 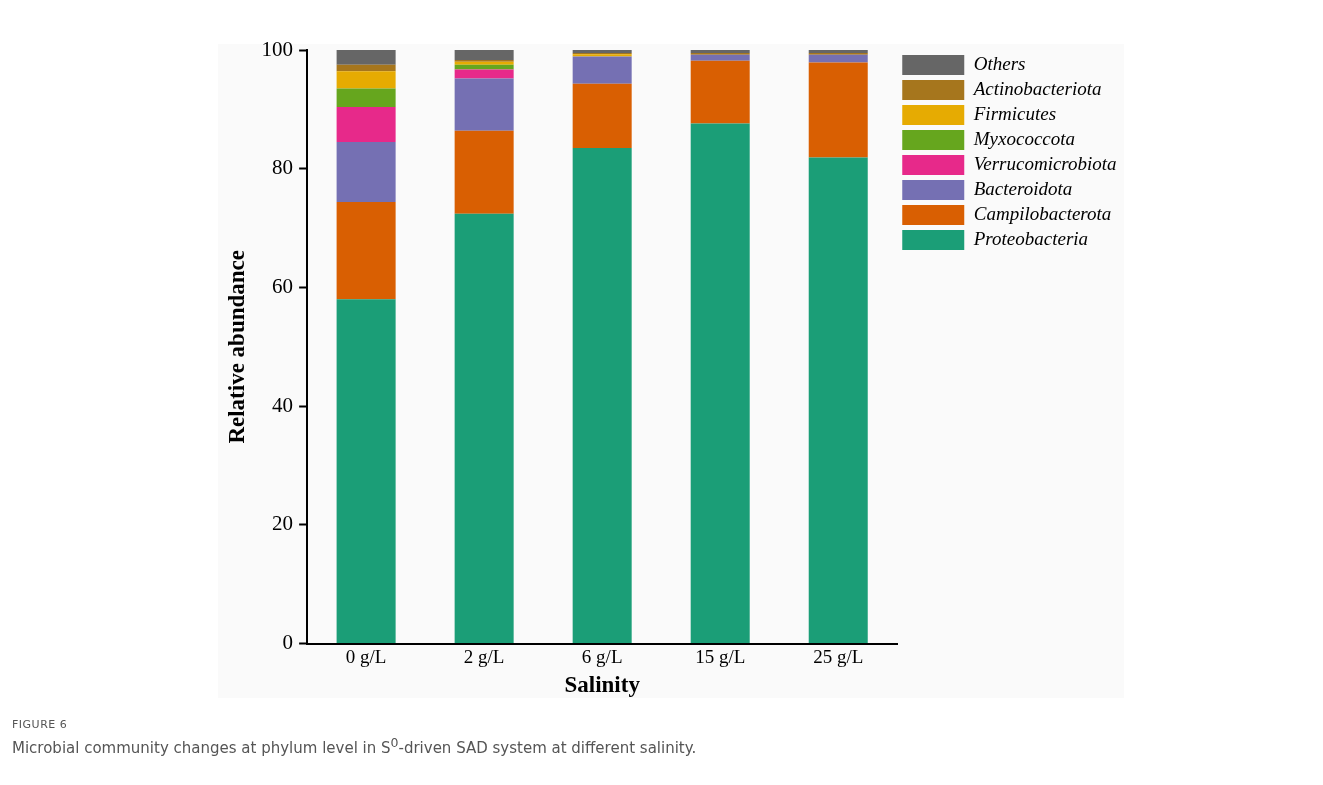 I want to click on legend-label: Firmicutes, so click(x=1014, y=113).